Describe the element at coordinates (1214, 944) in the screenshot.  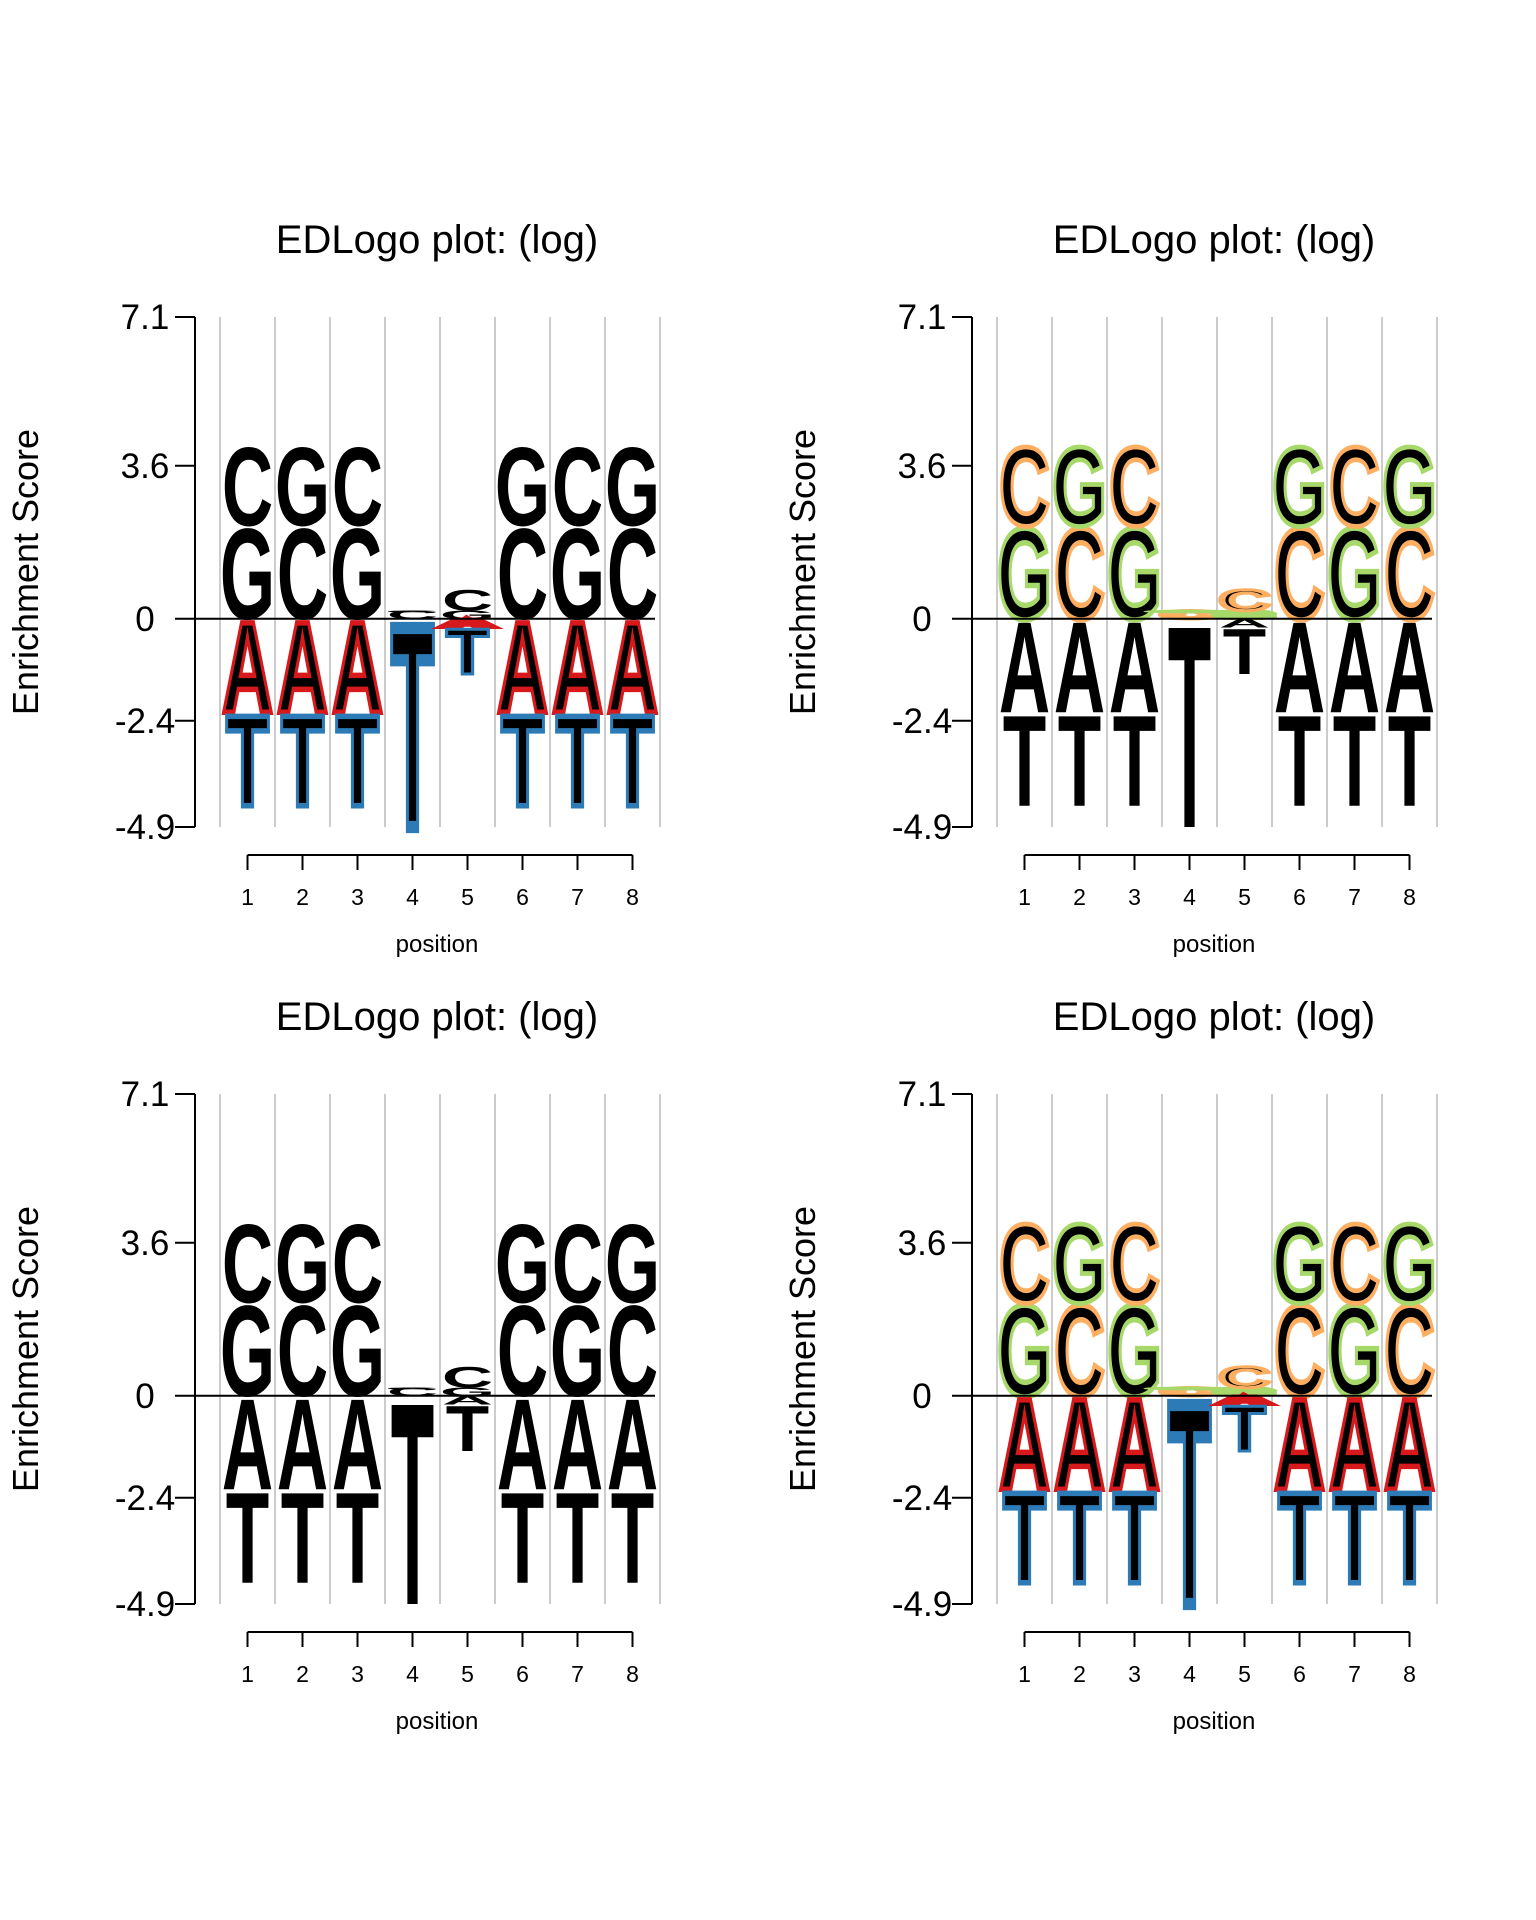
I see `x-axis-label: position` at that location.